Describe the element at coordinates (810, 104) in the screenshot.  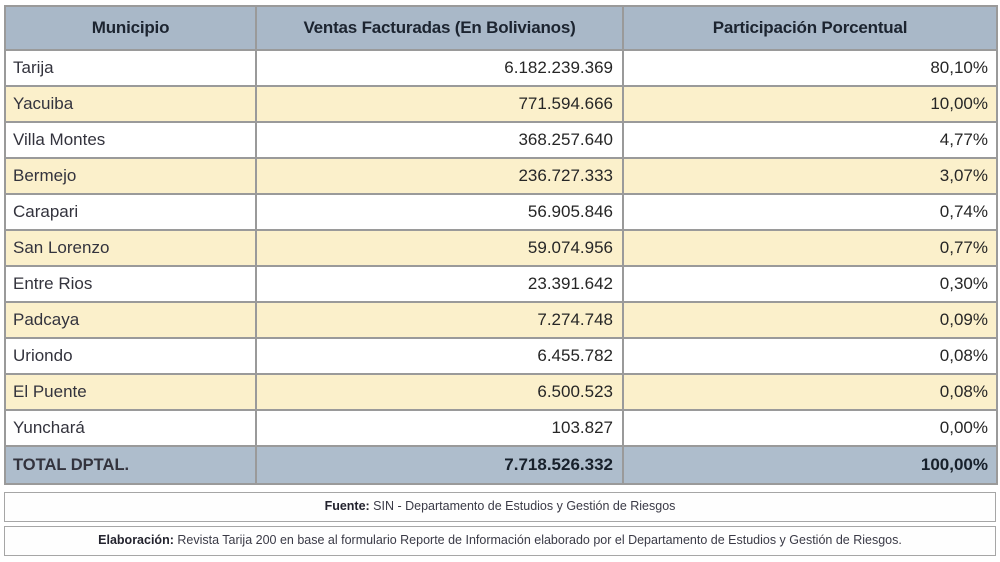
I see `participacion-cell: 10,00%` at that location.